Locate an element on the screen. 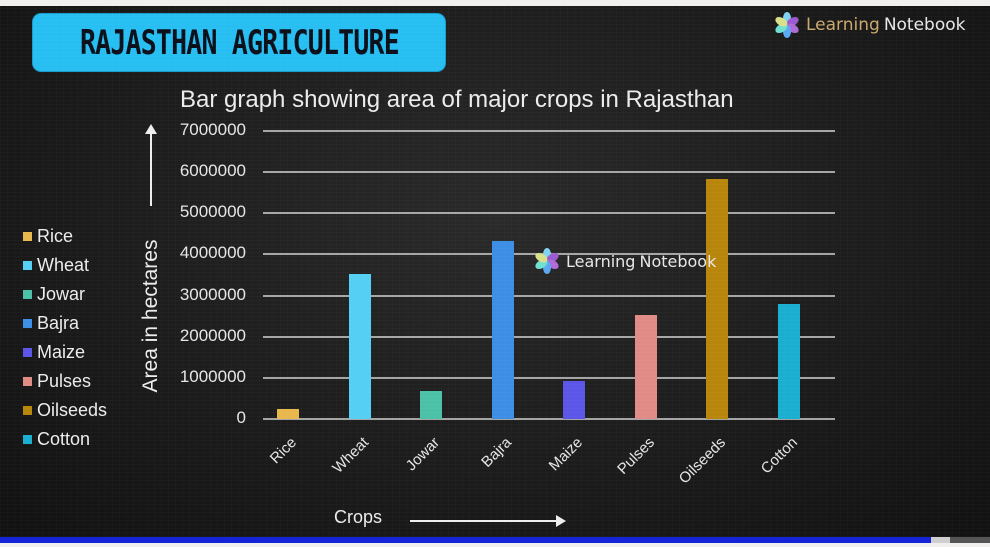  y-tick-label: 6000000 is located at coordinates (212, 171).